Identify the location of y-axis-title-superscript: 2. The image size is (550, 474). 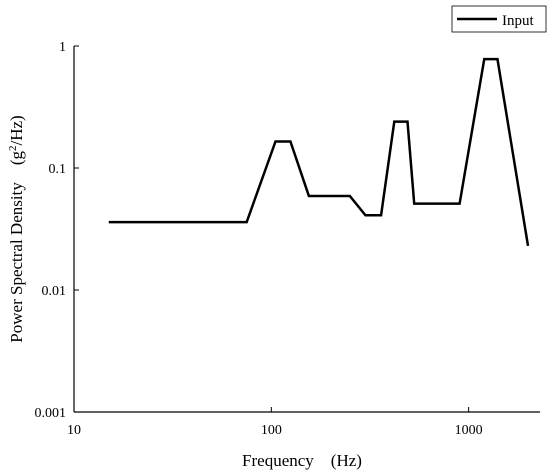
(13, 149).